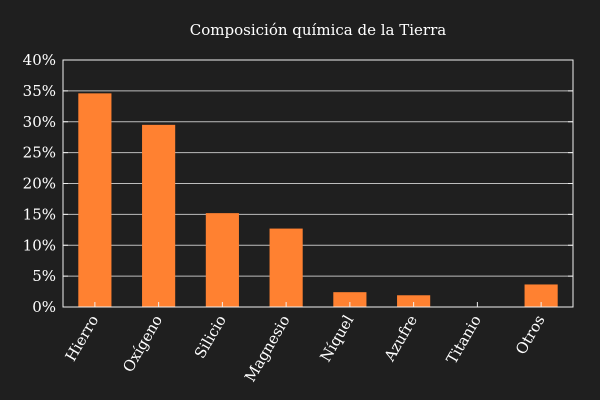 Image resolution: width=600 pixels, height=400 pixels. Describe the element at coordinates (39, 91) in the screenshot. I see `y-tick-label: 35%` at that location.